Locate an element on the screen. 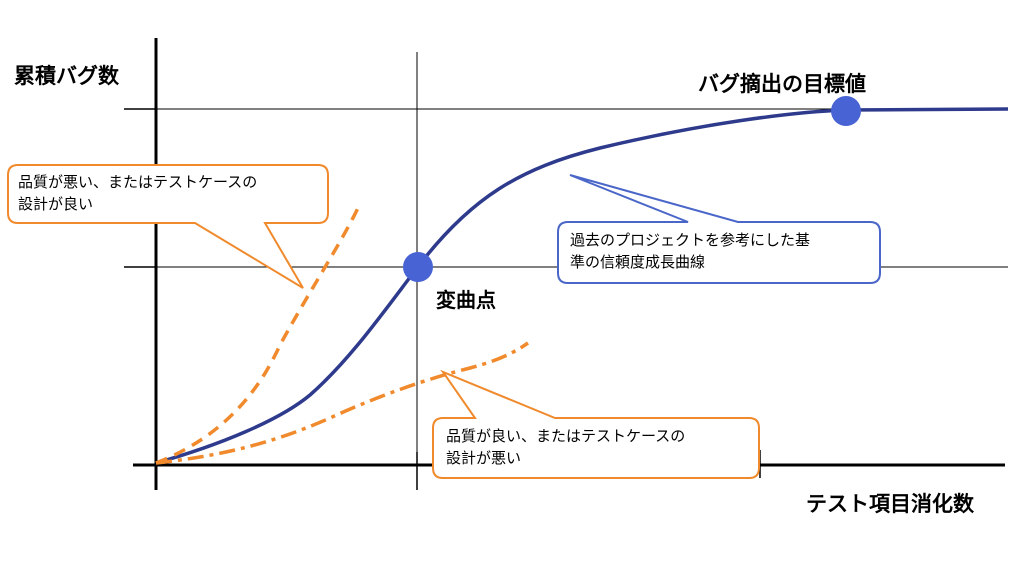  bad-quality-curve is located at coordinates (257, 336).